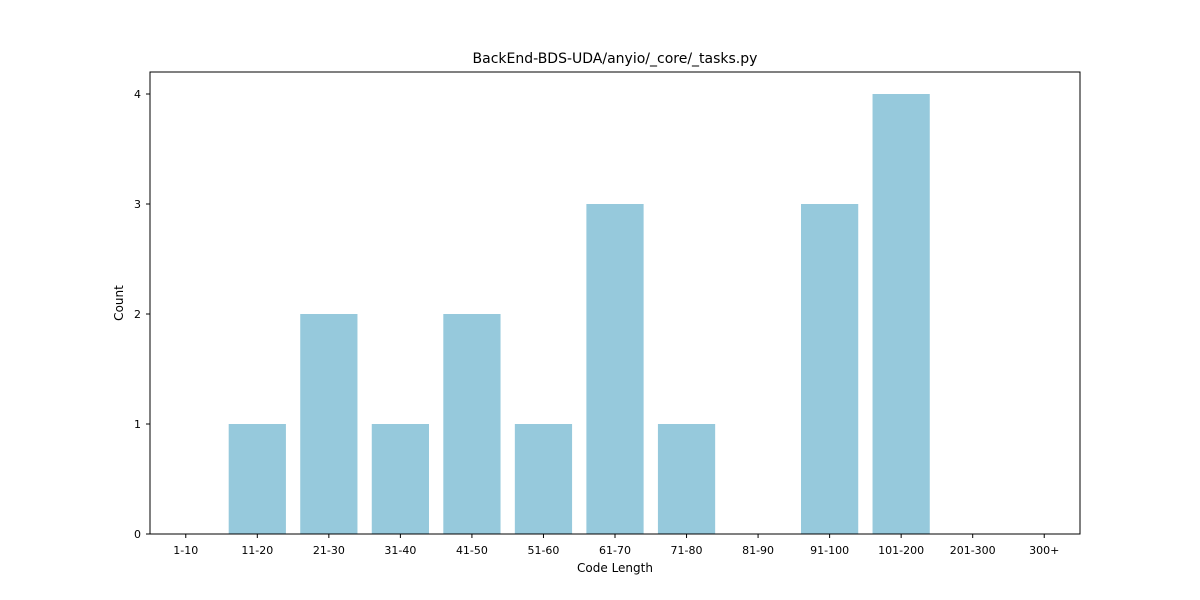 The image size is (1200, 600). Describe the element at coordinates (137, 424) in the screenshot. I see `y-tick-label: 1` at that location.